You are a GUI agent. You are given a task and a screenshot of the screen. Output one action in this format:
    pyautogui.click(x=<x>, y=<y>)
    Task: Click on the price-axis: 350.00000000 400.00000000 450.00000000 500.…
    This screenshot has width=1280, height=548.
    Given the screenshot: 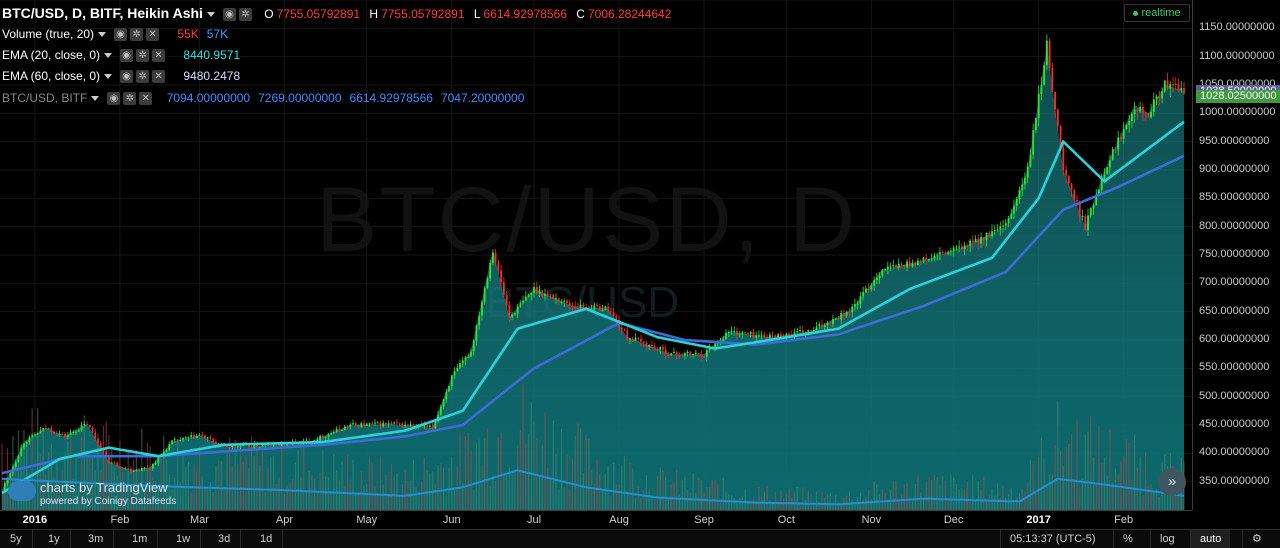 What is the action you would take?
    pyautogui.click(x=1236, y=255)
    